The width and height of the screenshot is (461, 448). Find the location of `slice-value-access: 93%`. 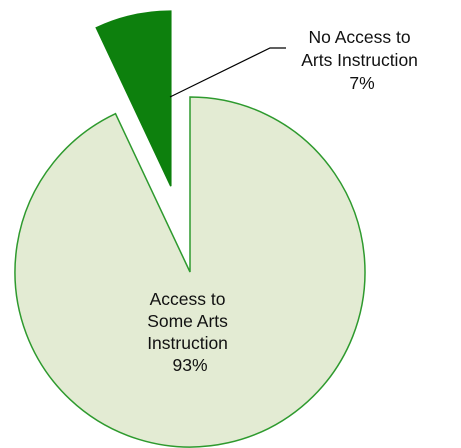

slice-value-access: 93% is located at coordinates (189, 365).